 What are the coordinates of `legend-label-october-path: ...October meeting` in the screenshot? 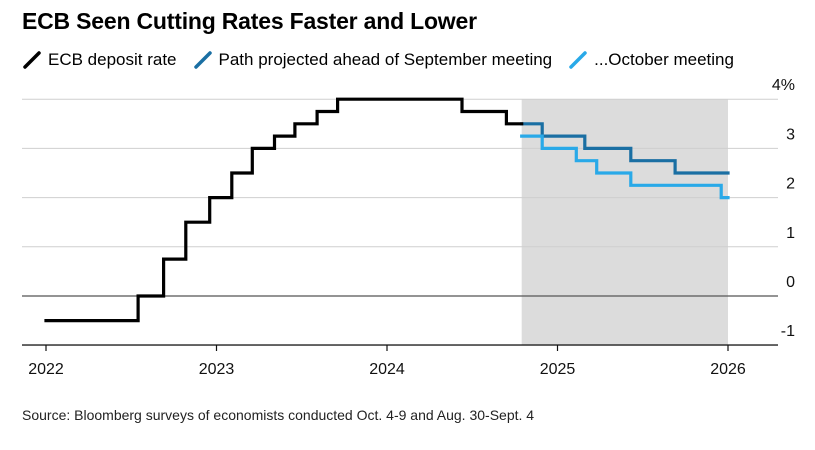 It's located at (664, 59).